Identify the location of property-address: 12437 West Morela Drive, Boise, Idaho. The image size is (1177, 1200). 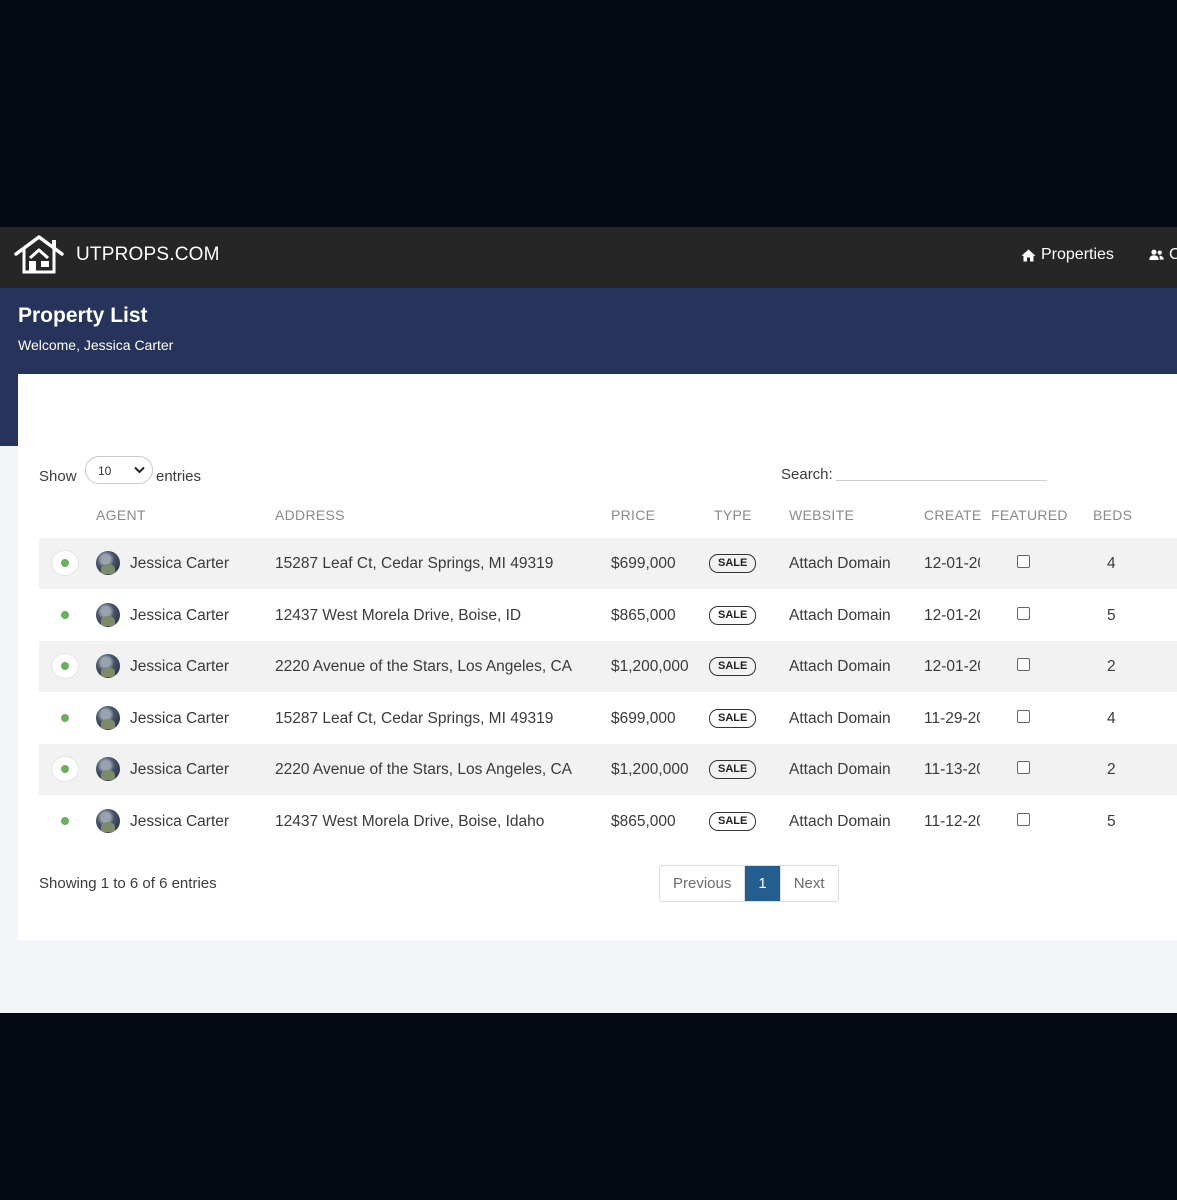
(410, 821).